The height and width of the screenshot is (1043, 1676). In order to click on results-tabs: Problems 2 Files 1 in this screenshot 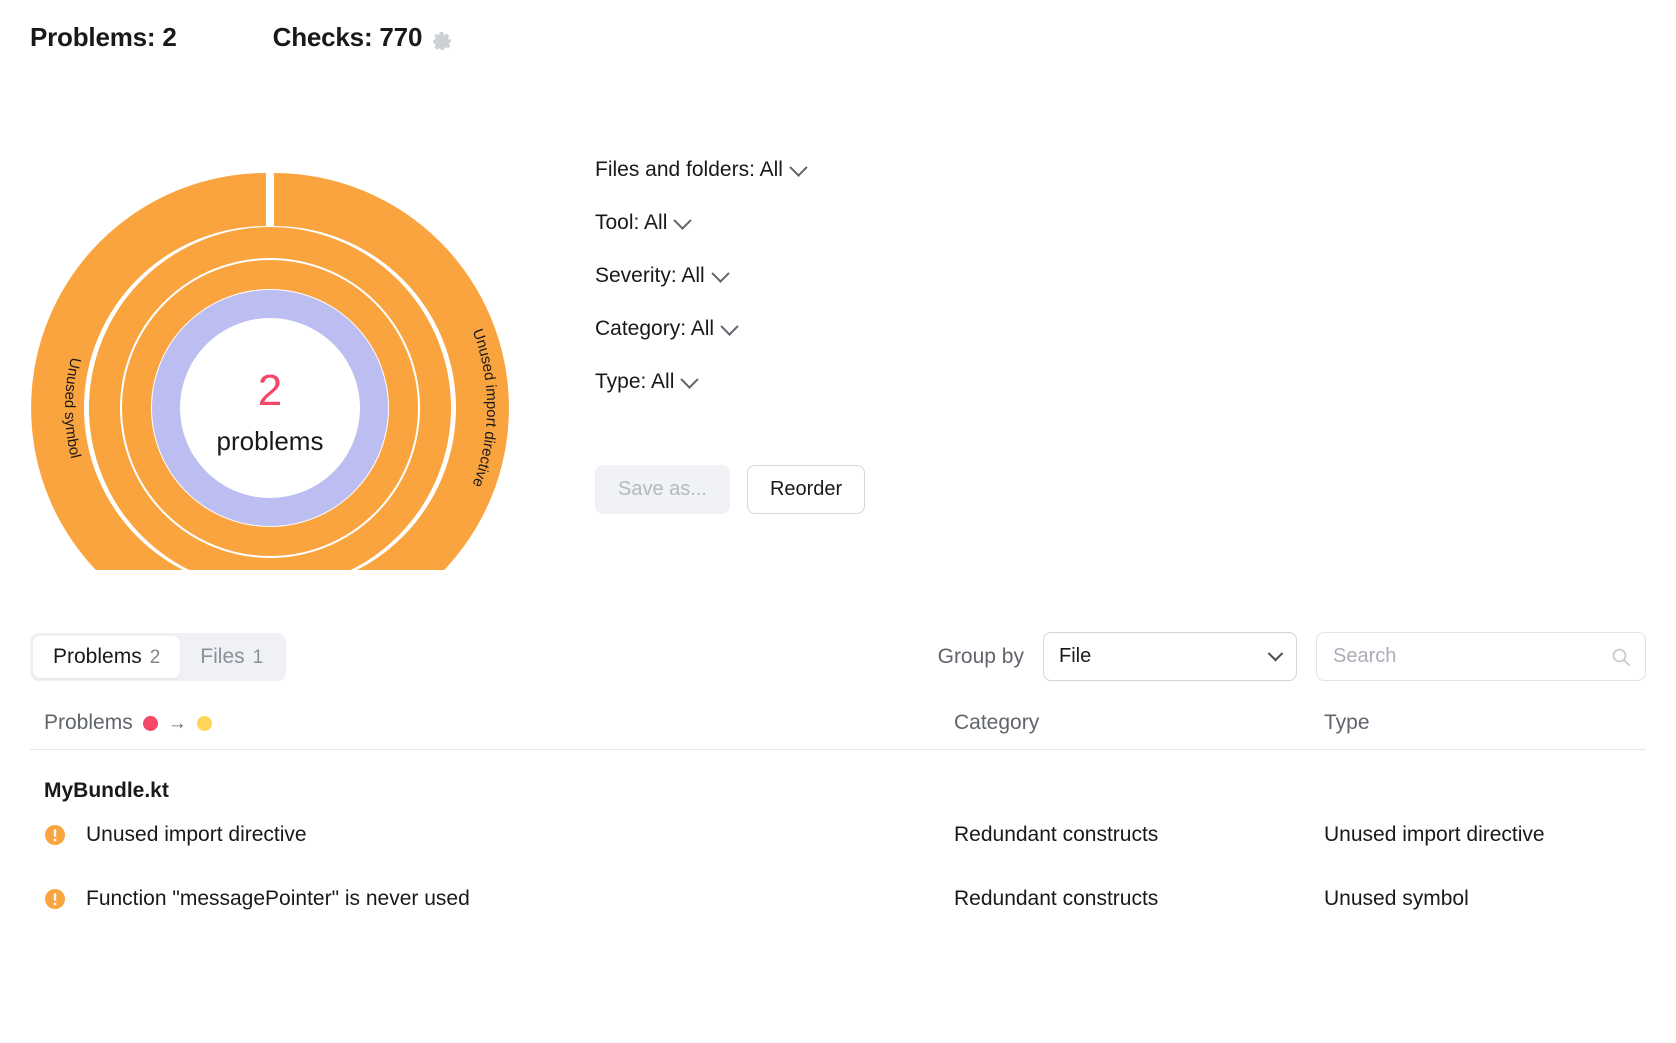, I will do `click(158, 656)`.